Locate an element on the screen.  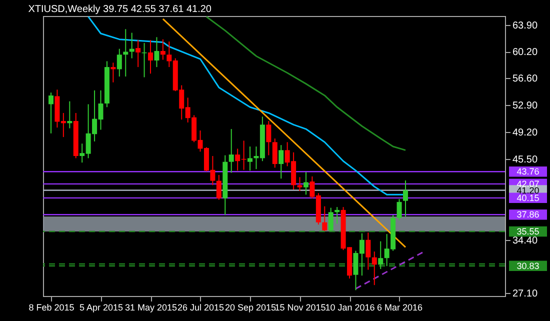
ref-line-label: 37.86 is located at coordinates (528, 215).